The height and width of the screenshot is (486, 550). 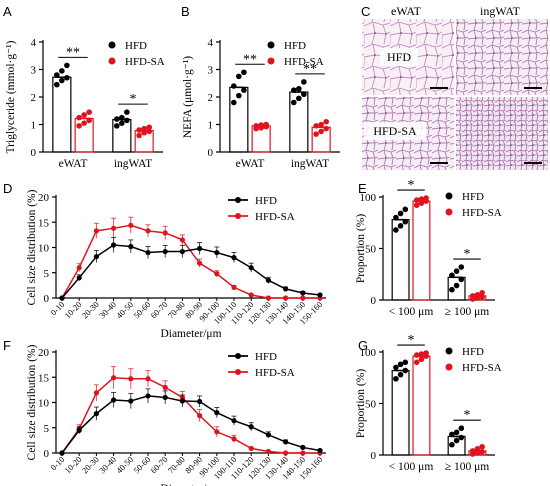 I want to click on x-tick-label: 40-50, so click(x=124, y=464).